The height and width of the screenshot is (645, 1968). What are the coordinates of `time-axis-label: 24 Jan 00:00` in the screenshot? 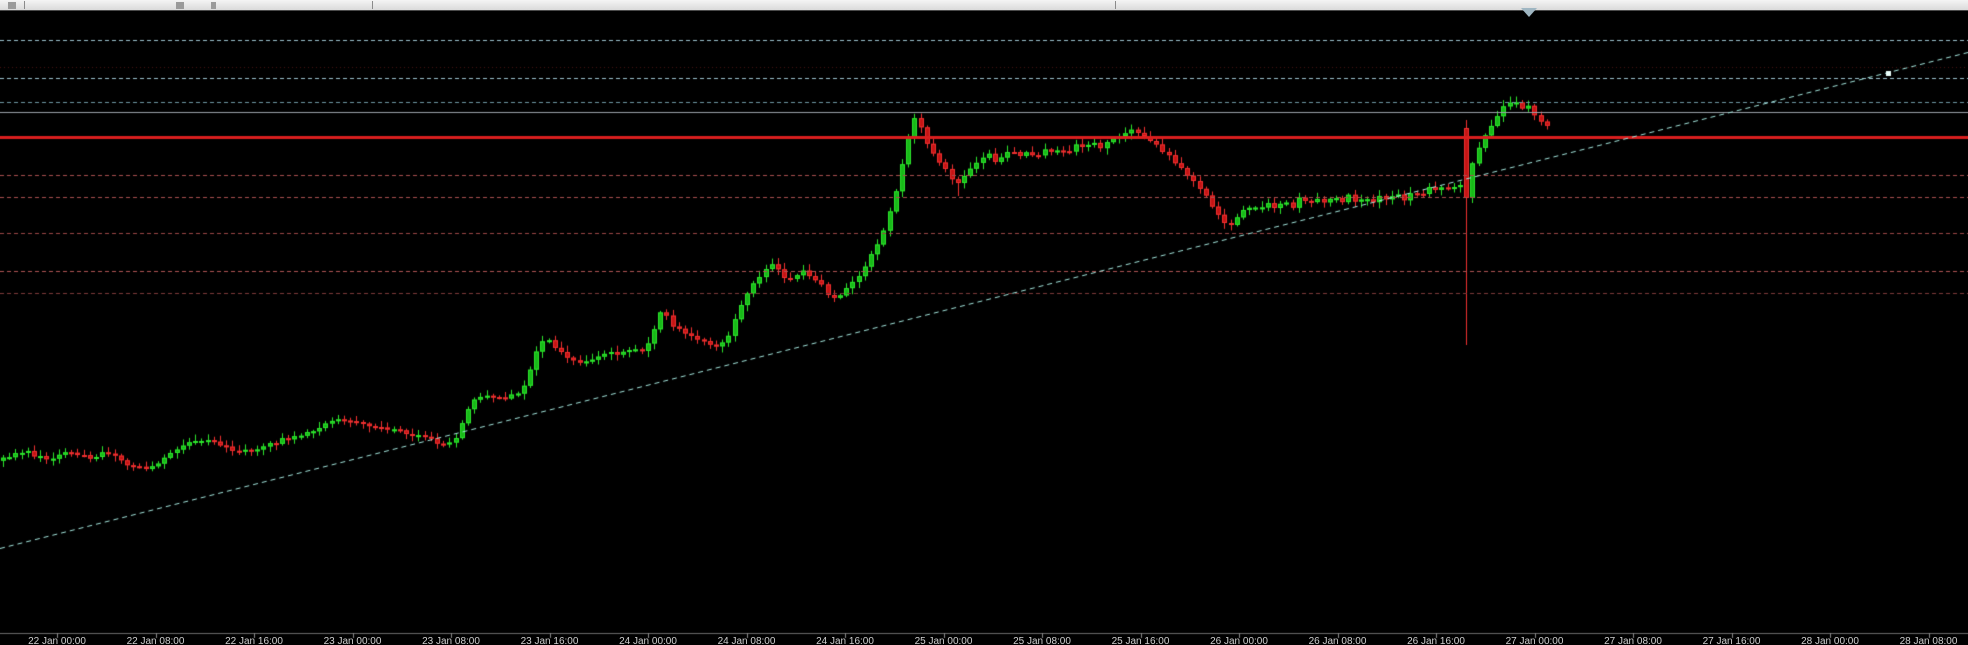 It's located at (648, 640).